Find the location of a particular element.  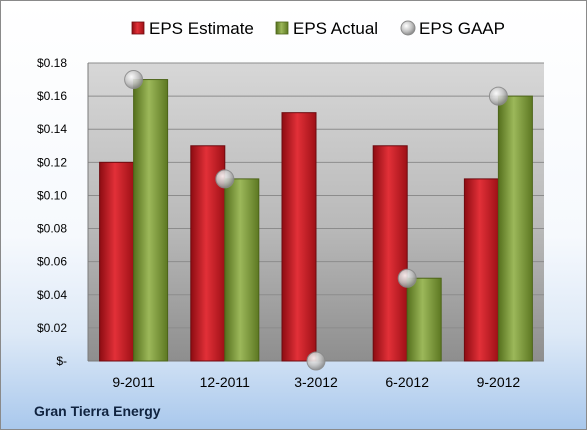

x-axis: 9-2011 12-2011 3-2012 6-2012 9-2012 is located at coordinates (316, 382).